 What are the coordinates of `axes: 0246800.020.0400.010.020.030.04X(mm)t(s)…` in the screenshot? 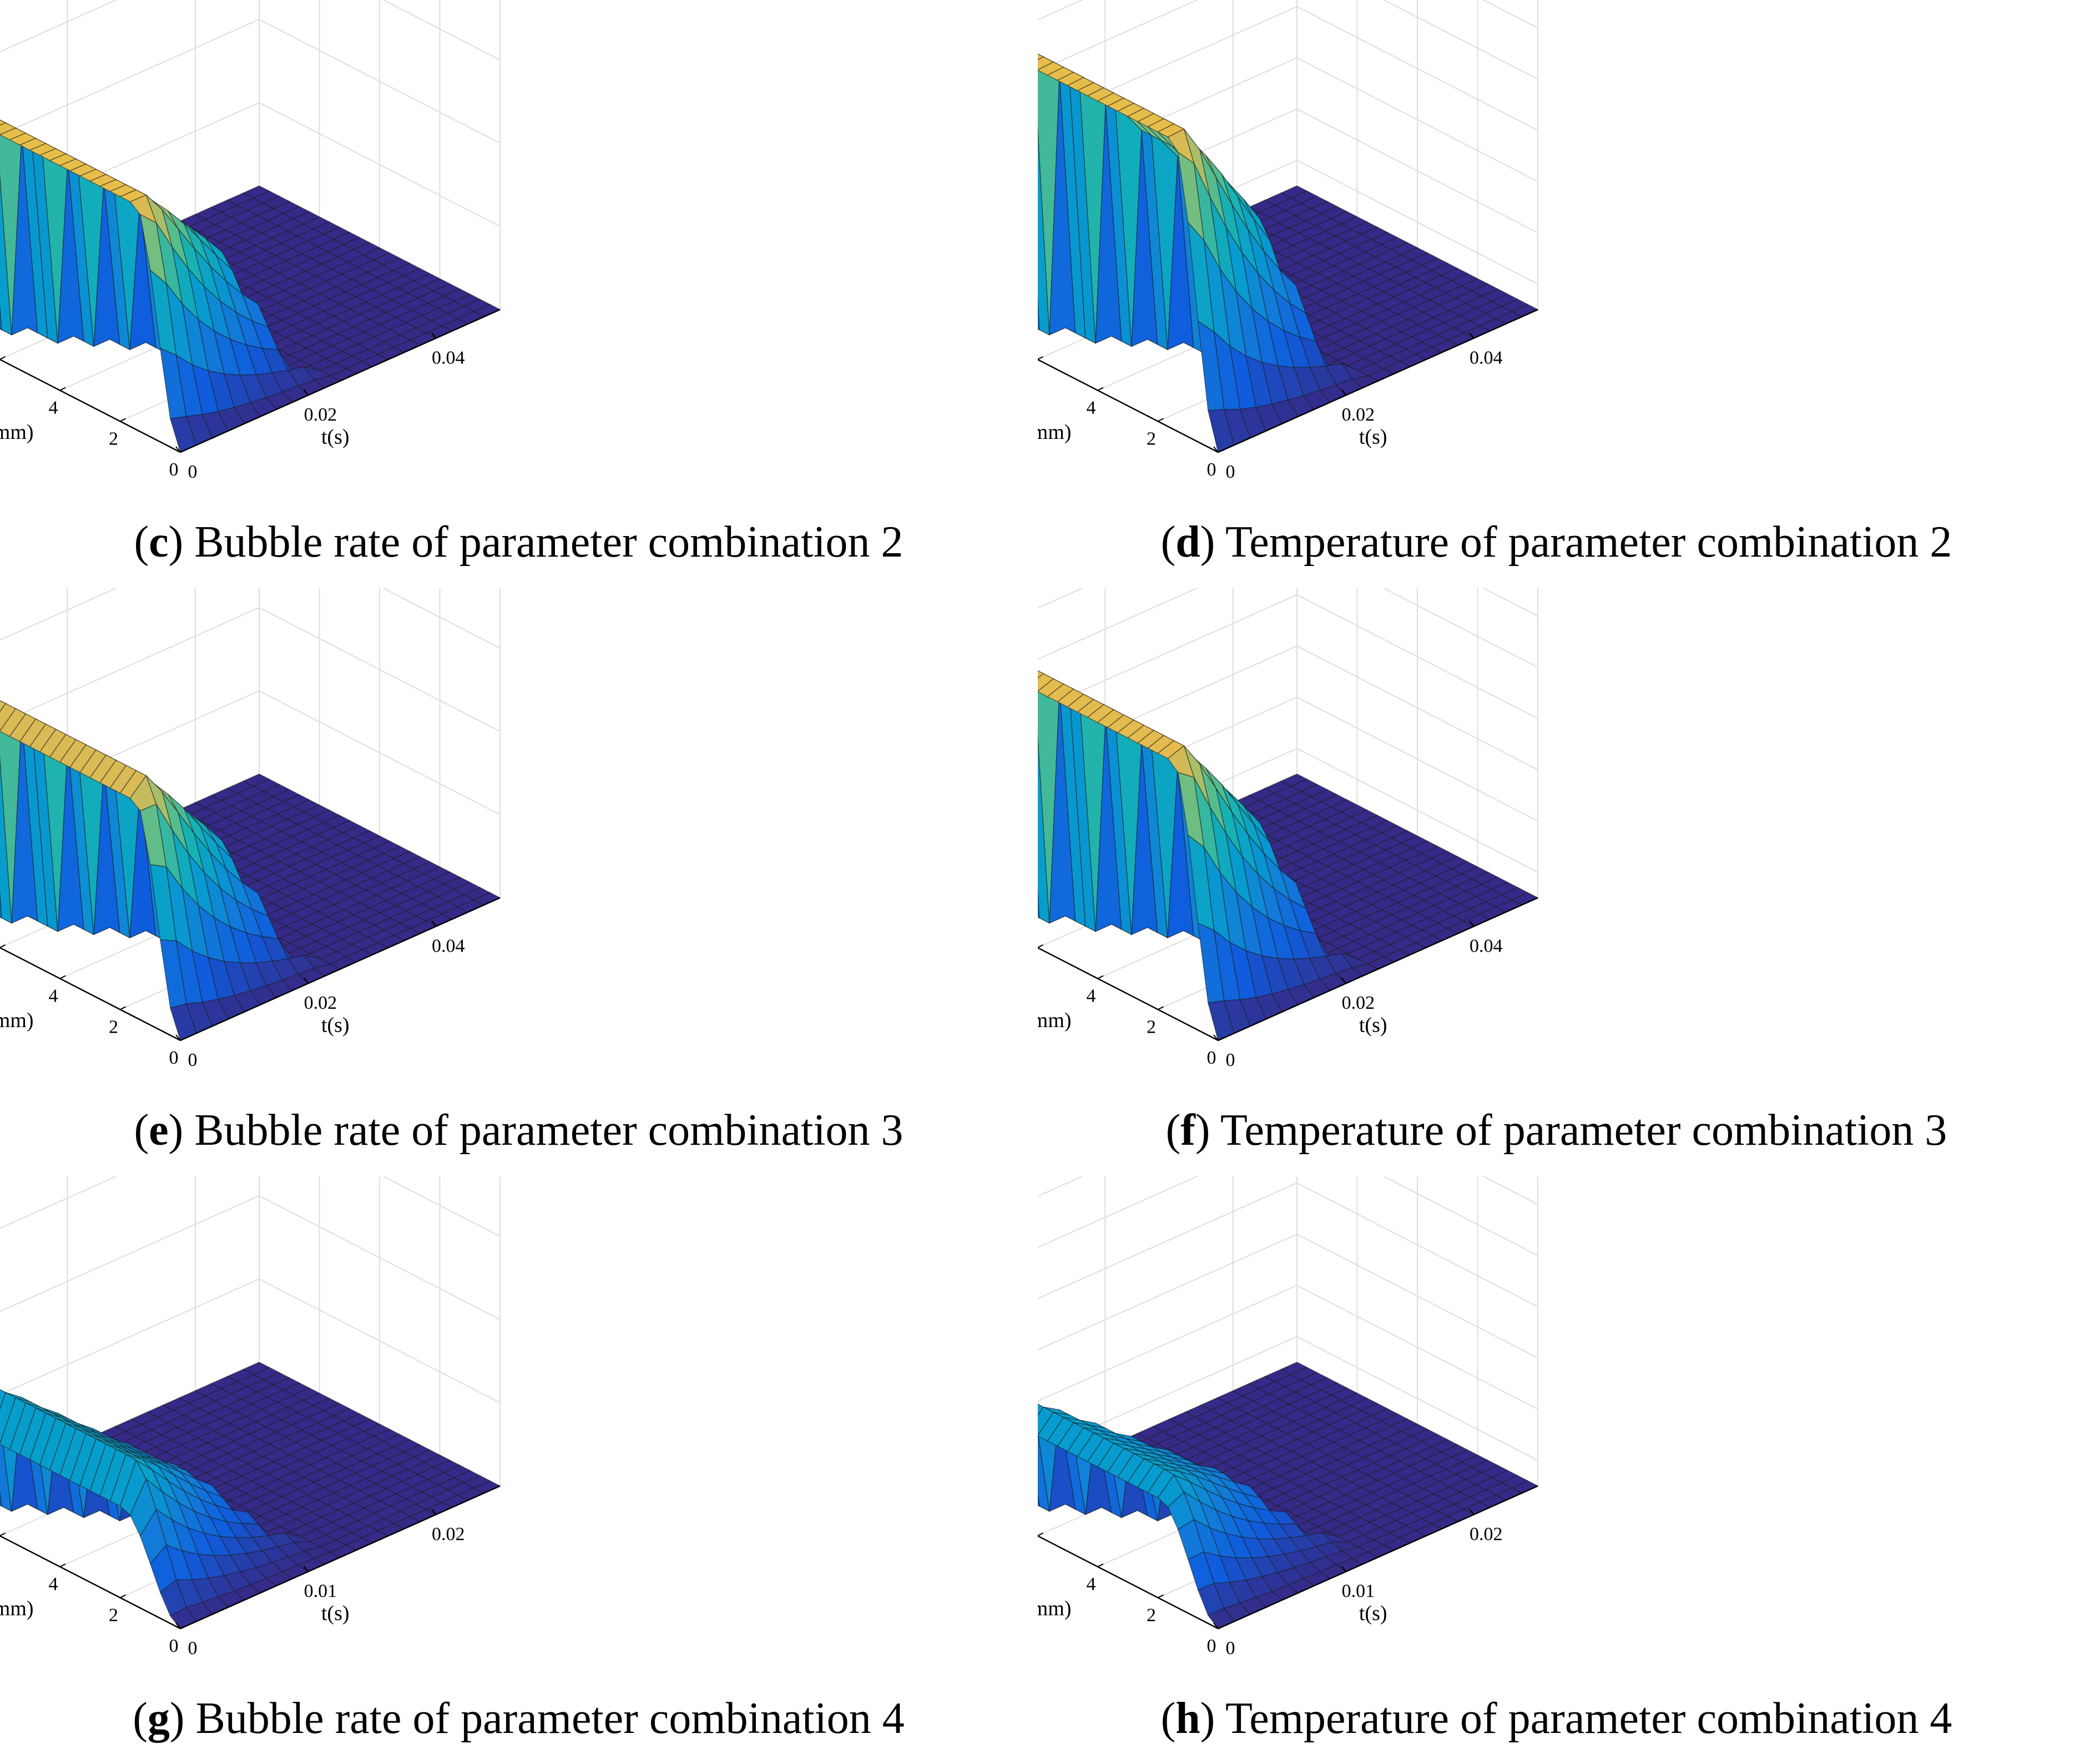 It's located at (251, 983).